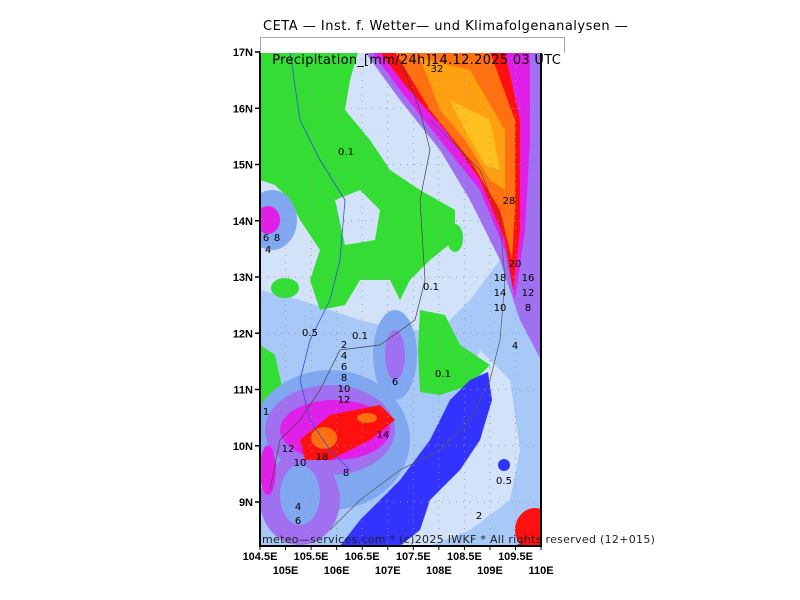 Image resolution: width=800 pixels, height=600 pixels. What do you see at coordinates (397, 60) in the screenshot?
I see `unit-label: [mm/24h]` at bounding box center [397, 60].